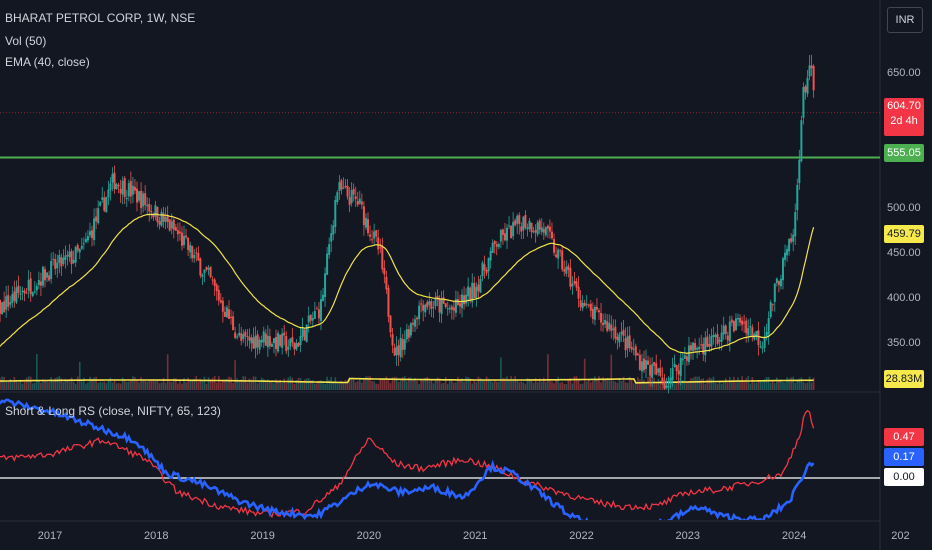  What do you see at coordinates (26, 41) in the screenshot?
I see `volume-legend: Vol (50)` at bounding box center [26, 41].